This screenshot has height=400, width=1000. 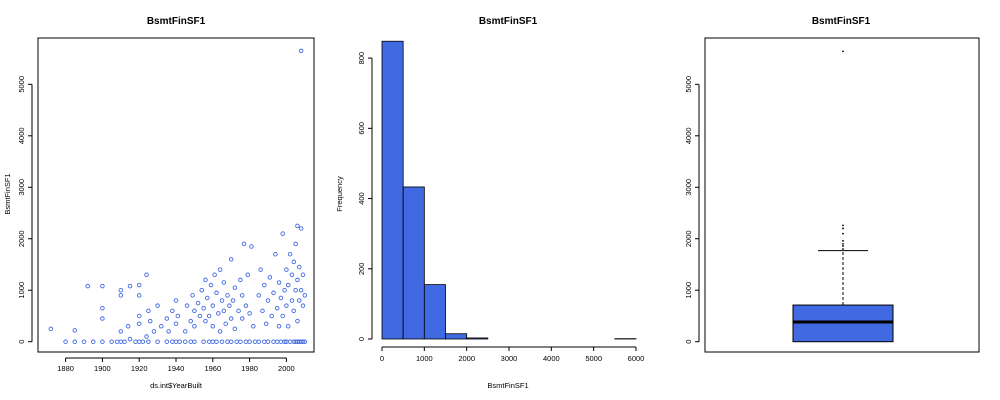 What do you see at coordinates (65, 368) in the screenshot?
I see `scatter-x-tick-label: 1880` at bounding box center [65, 368].